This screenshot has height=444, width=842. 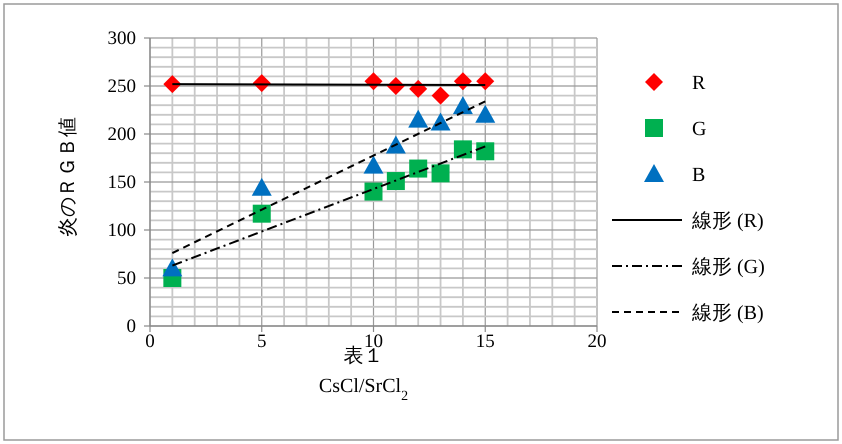 What do you see at coordinates (131, 326) in the screenshot?
I see `y-tick-label: 0` at bounding box center [131, 326].